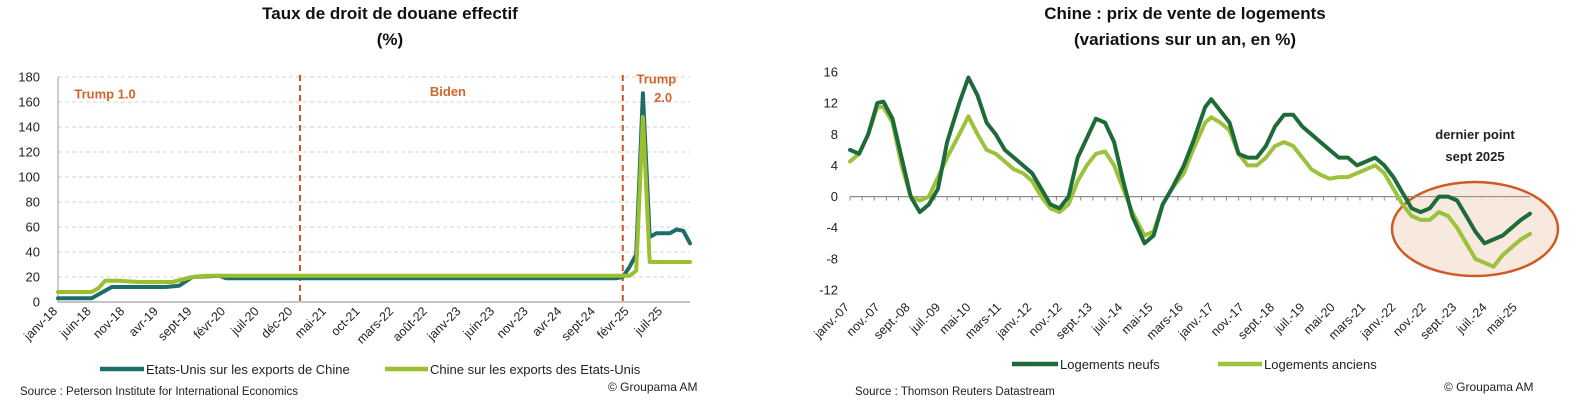 This screenshot has width=1570, height=400. I want to click on right-x-tick-label: juil.-14, so click(1107, 318).